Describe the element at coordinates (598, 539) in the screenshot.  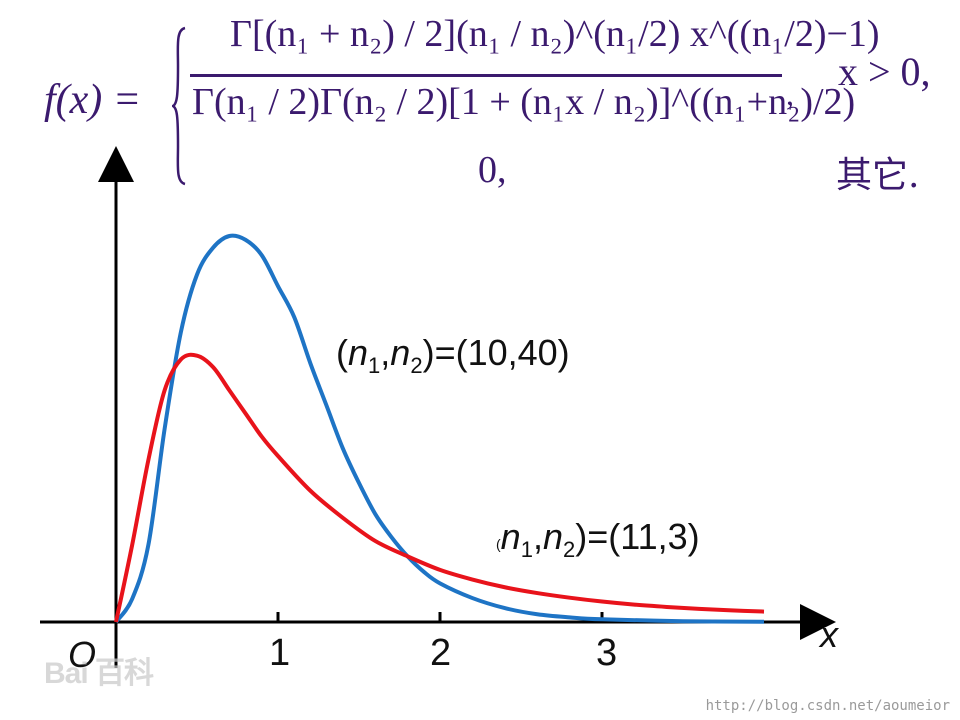
I see `series-label-11-3: (n1,n2)=(11,3)` at that location.